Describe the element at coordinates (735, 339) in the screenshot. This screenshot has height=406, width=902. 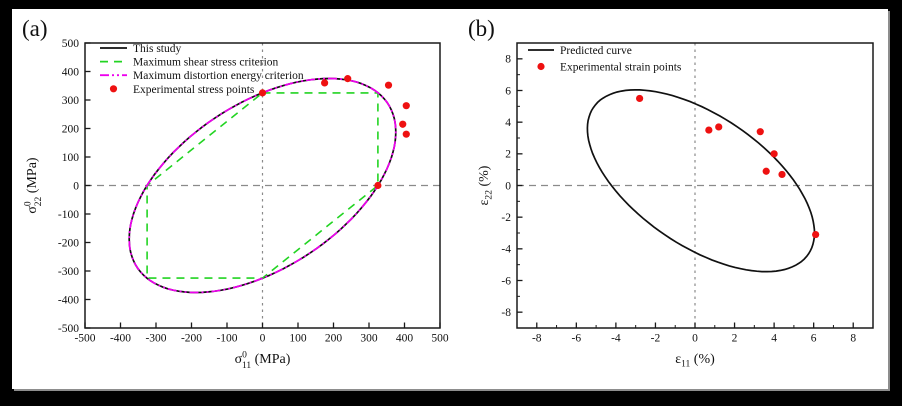
I see `x-tick-label: 2` at that location.